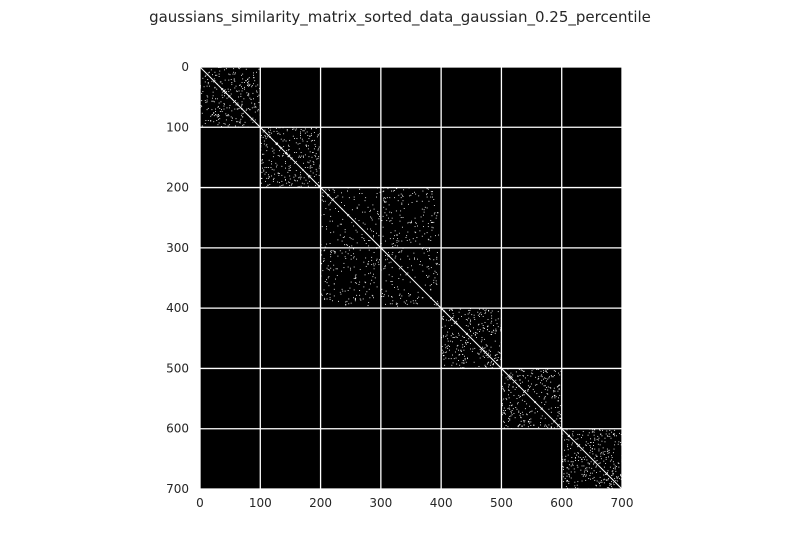 The width and height of the screenshot is (800, 550). What do you see at coordinates (177, 248) in the screenshot?
I see `y-tick-label: 300` at bounding box center [177, 248].